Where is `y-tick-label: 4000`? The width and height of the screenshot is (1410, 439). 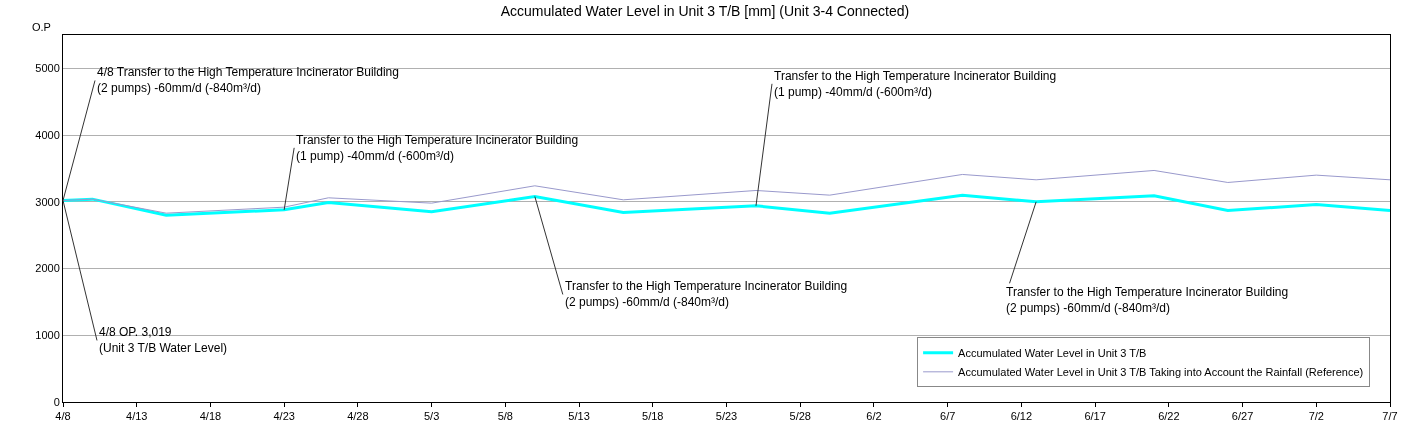 y-tick-label: 4000 is located at coordinates (47, 134).